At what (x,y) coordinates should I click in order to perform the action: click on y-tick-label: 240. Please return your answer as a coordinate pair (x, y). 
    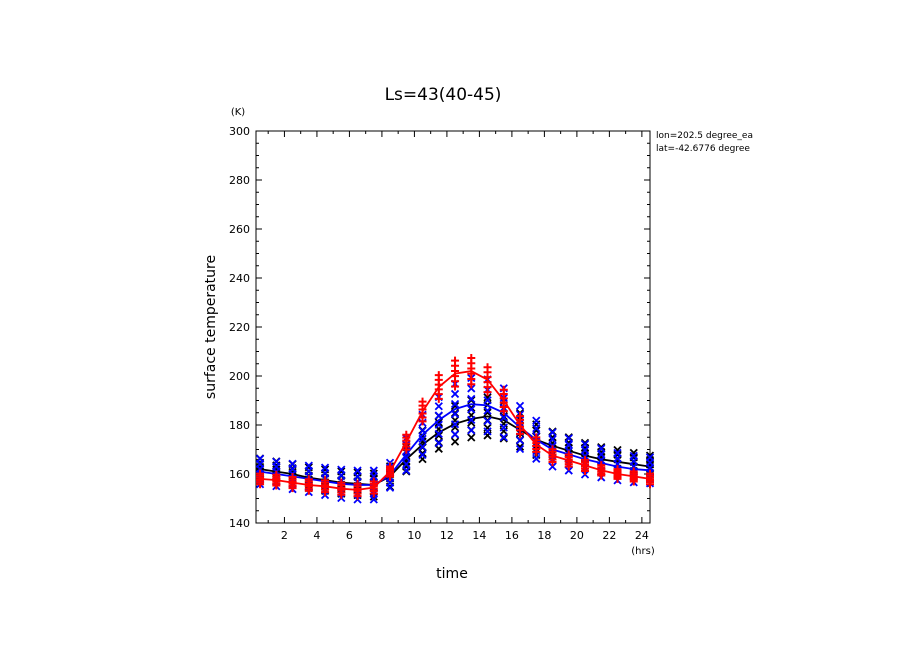
    Looking at the image, I should click on (239, 278).